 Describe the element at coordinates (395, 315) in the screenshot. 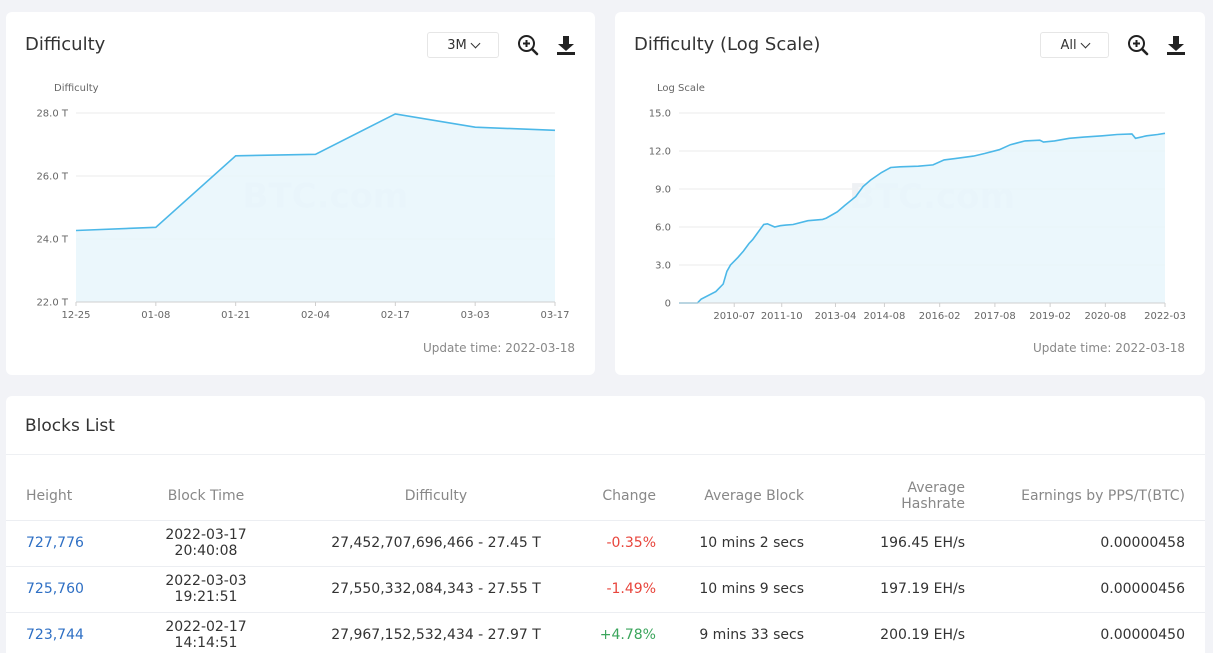

I see `x-tick-label: 02-17` at that location.